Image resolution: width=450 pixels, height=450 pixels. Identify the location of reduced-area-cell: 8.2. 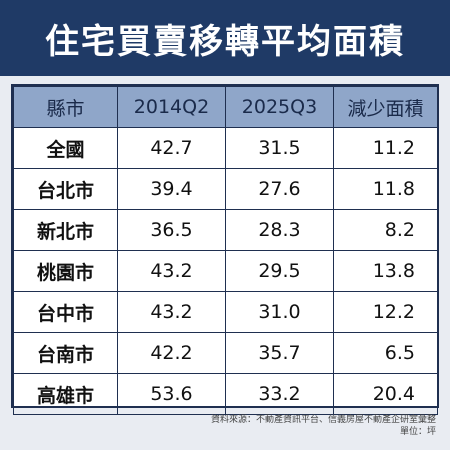
(385, 230).